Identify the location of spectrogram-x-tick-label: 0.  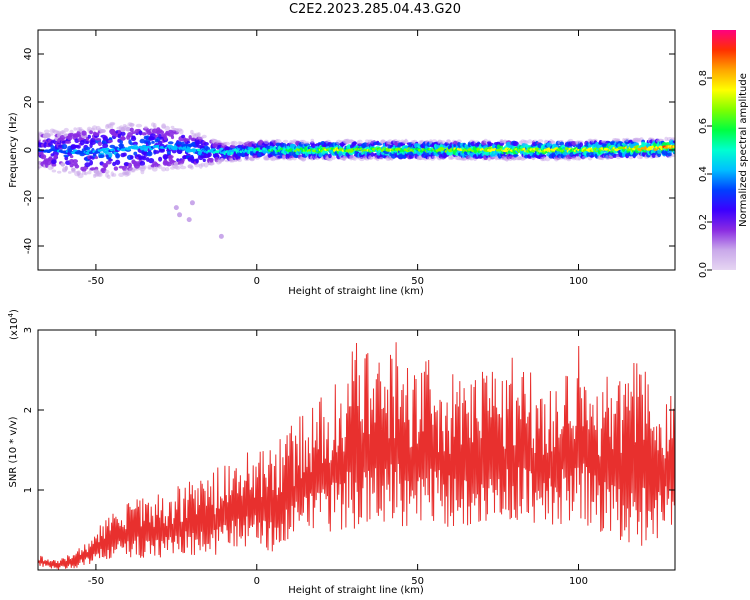
(257, 281).